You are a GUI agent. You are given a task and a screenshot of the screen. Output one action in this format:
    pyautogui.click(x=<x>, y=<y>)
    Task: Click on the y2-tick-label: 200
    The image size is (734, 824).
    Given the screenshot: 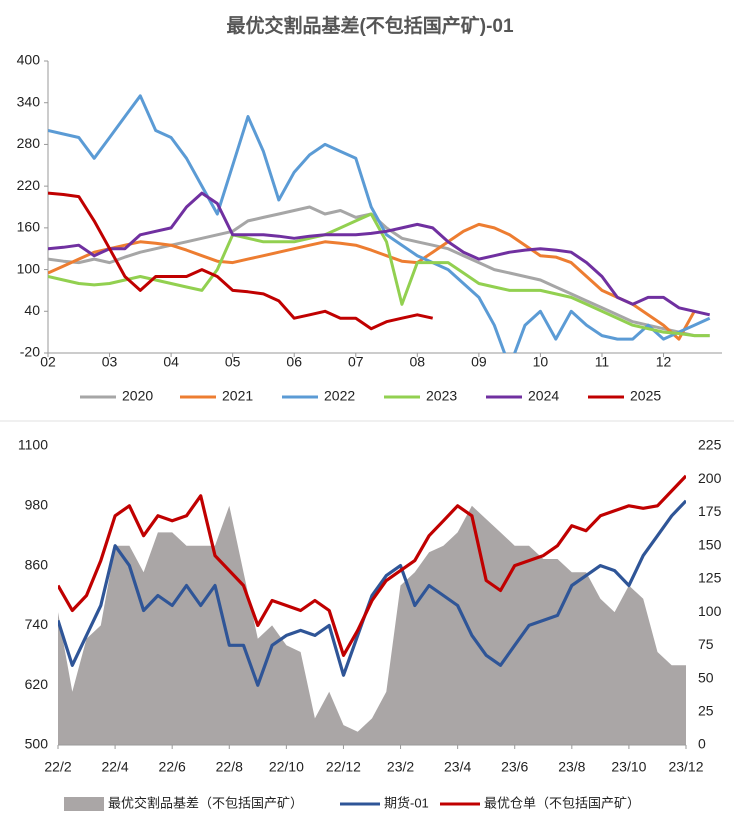 What is the action you would take?
    pyautogui.click(x=710, y=478)
    